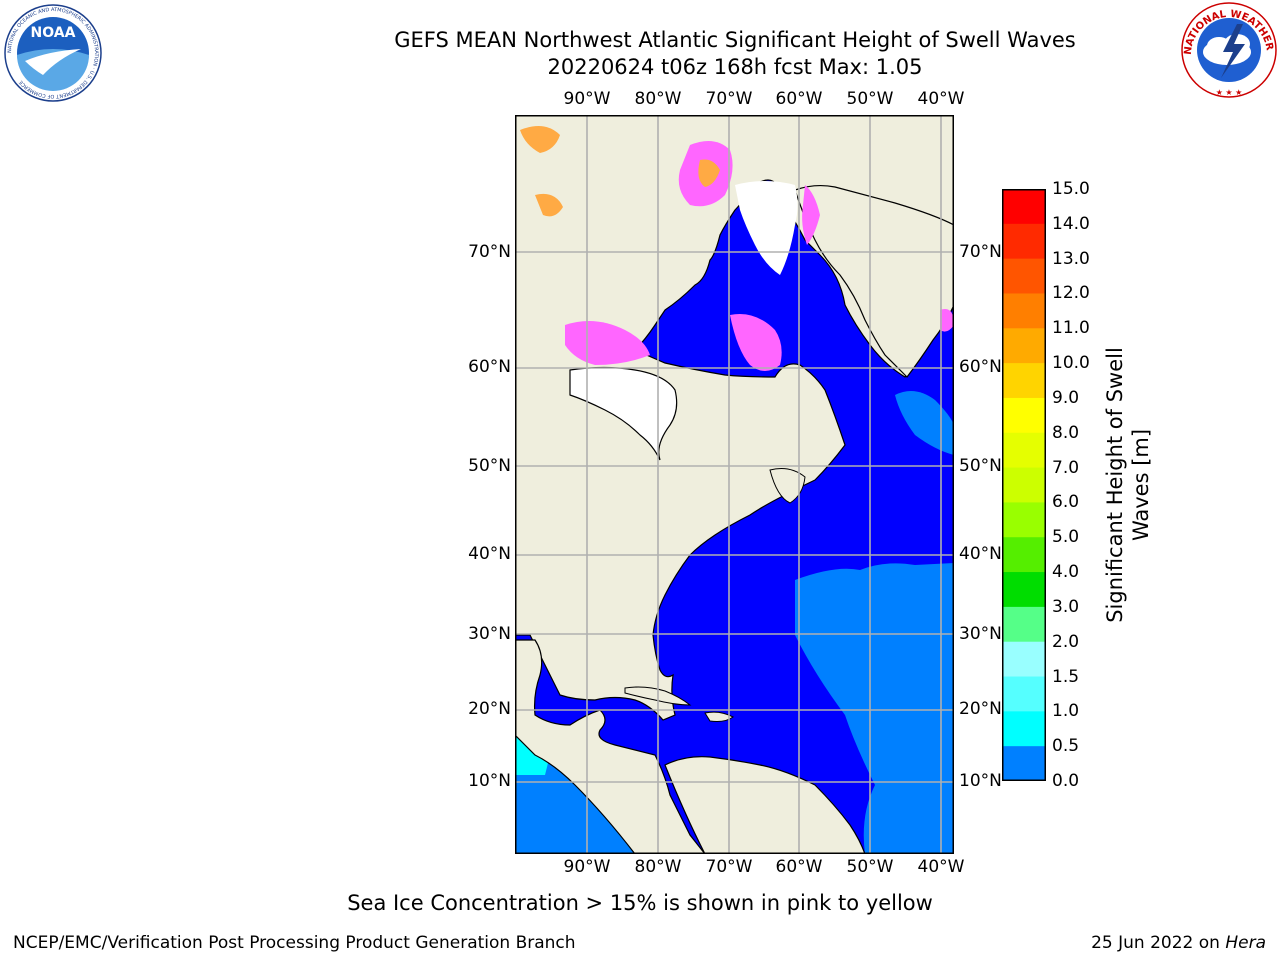 The width and height of the screenshot is (1280, 960). What do you see at coordinates (1245, 943) in the screenshot?
I see `footer-host: Hera` at bounding box center [1245, 943].